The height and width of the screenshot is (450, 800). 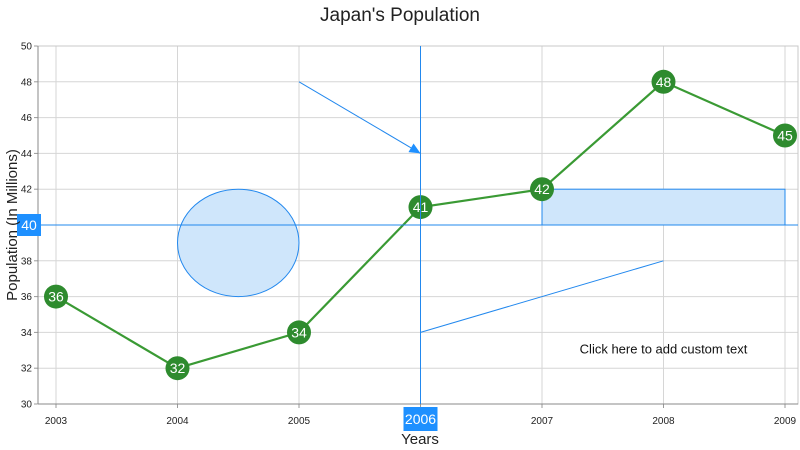 I want to click on y-tick-label: 46, so click(x=27, y=118).